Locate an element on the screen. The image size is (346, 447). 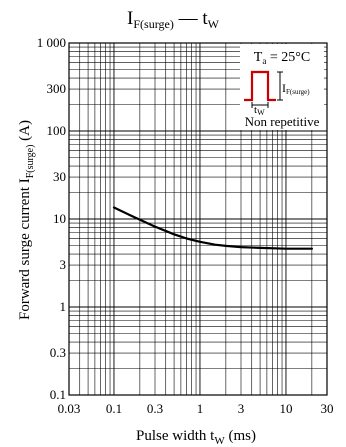
y-axis-label: Forward surge current IF(surge) (A) is located at coordinates (26, 220).